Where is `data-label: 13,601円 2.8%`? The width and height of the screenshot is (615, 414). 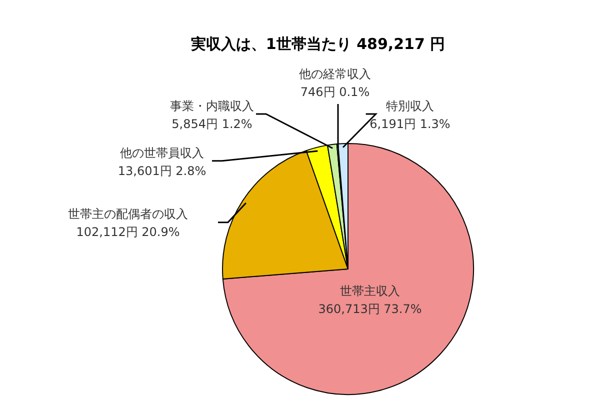
data-label: 13,601円 2.8% is located at coordinates (162, 171).